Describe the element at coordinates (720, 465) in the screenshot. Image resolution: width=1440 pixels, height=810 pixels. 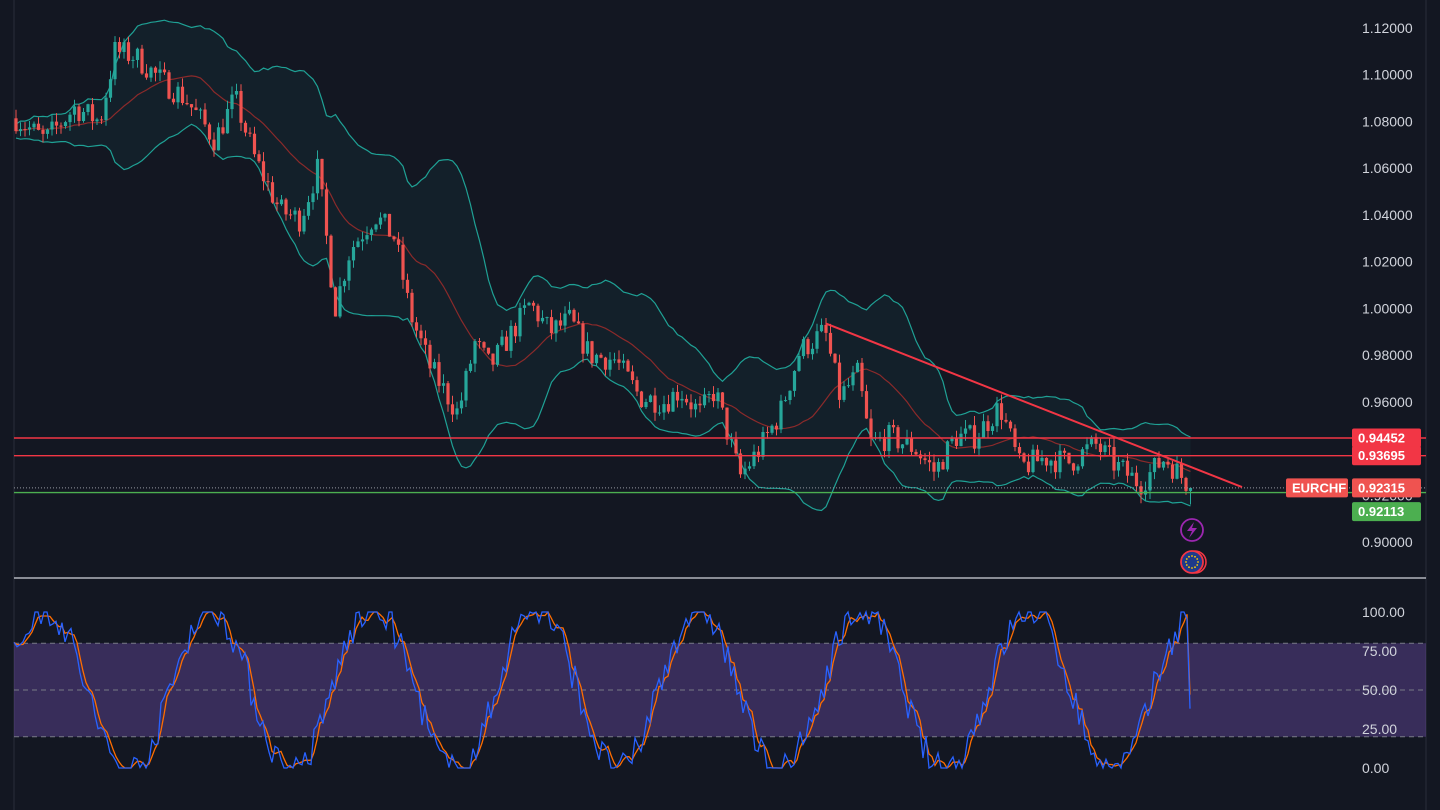
I see `horizontal-levels` at that location.